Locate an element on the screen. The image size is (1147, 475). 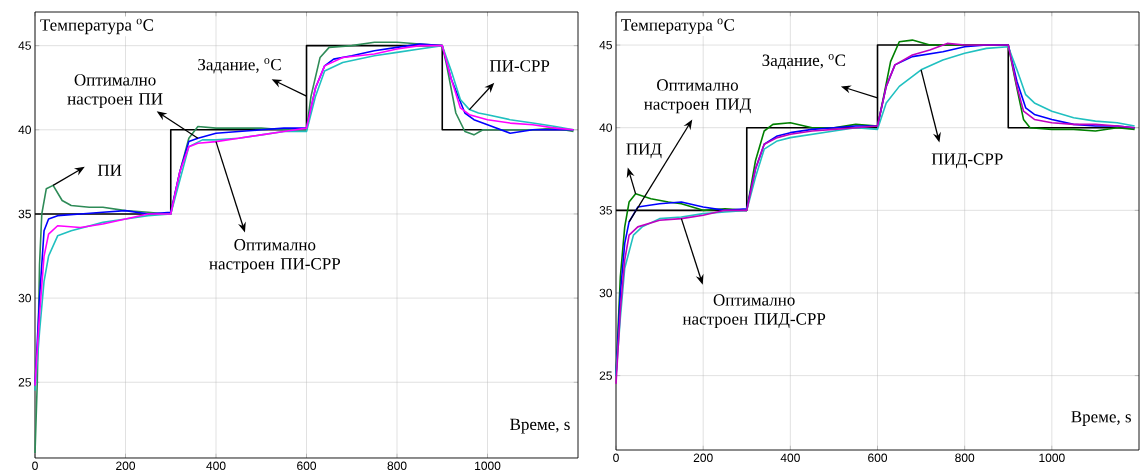
annotation: ПИ-СРР is located at coordinates (519, 66).